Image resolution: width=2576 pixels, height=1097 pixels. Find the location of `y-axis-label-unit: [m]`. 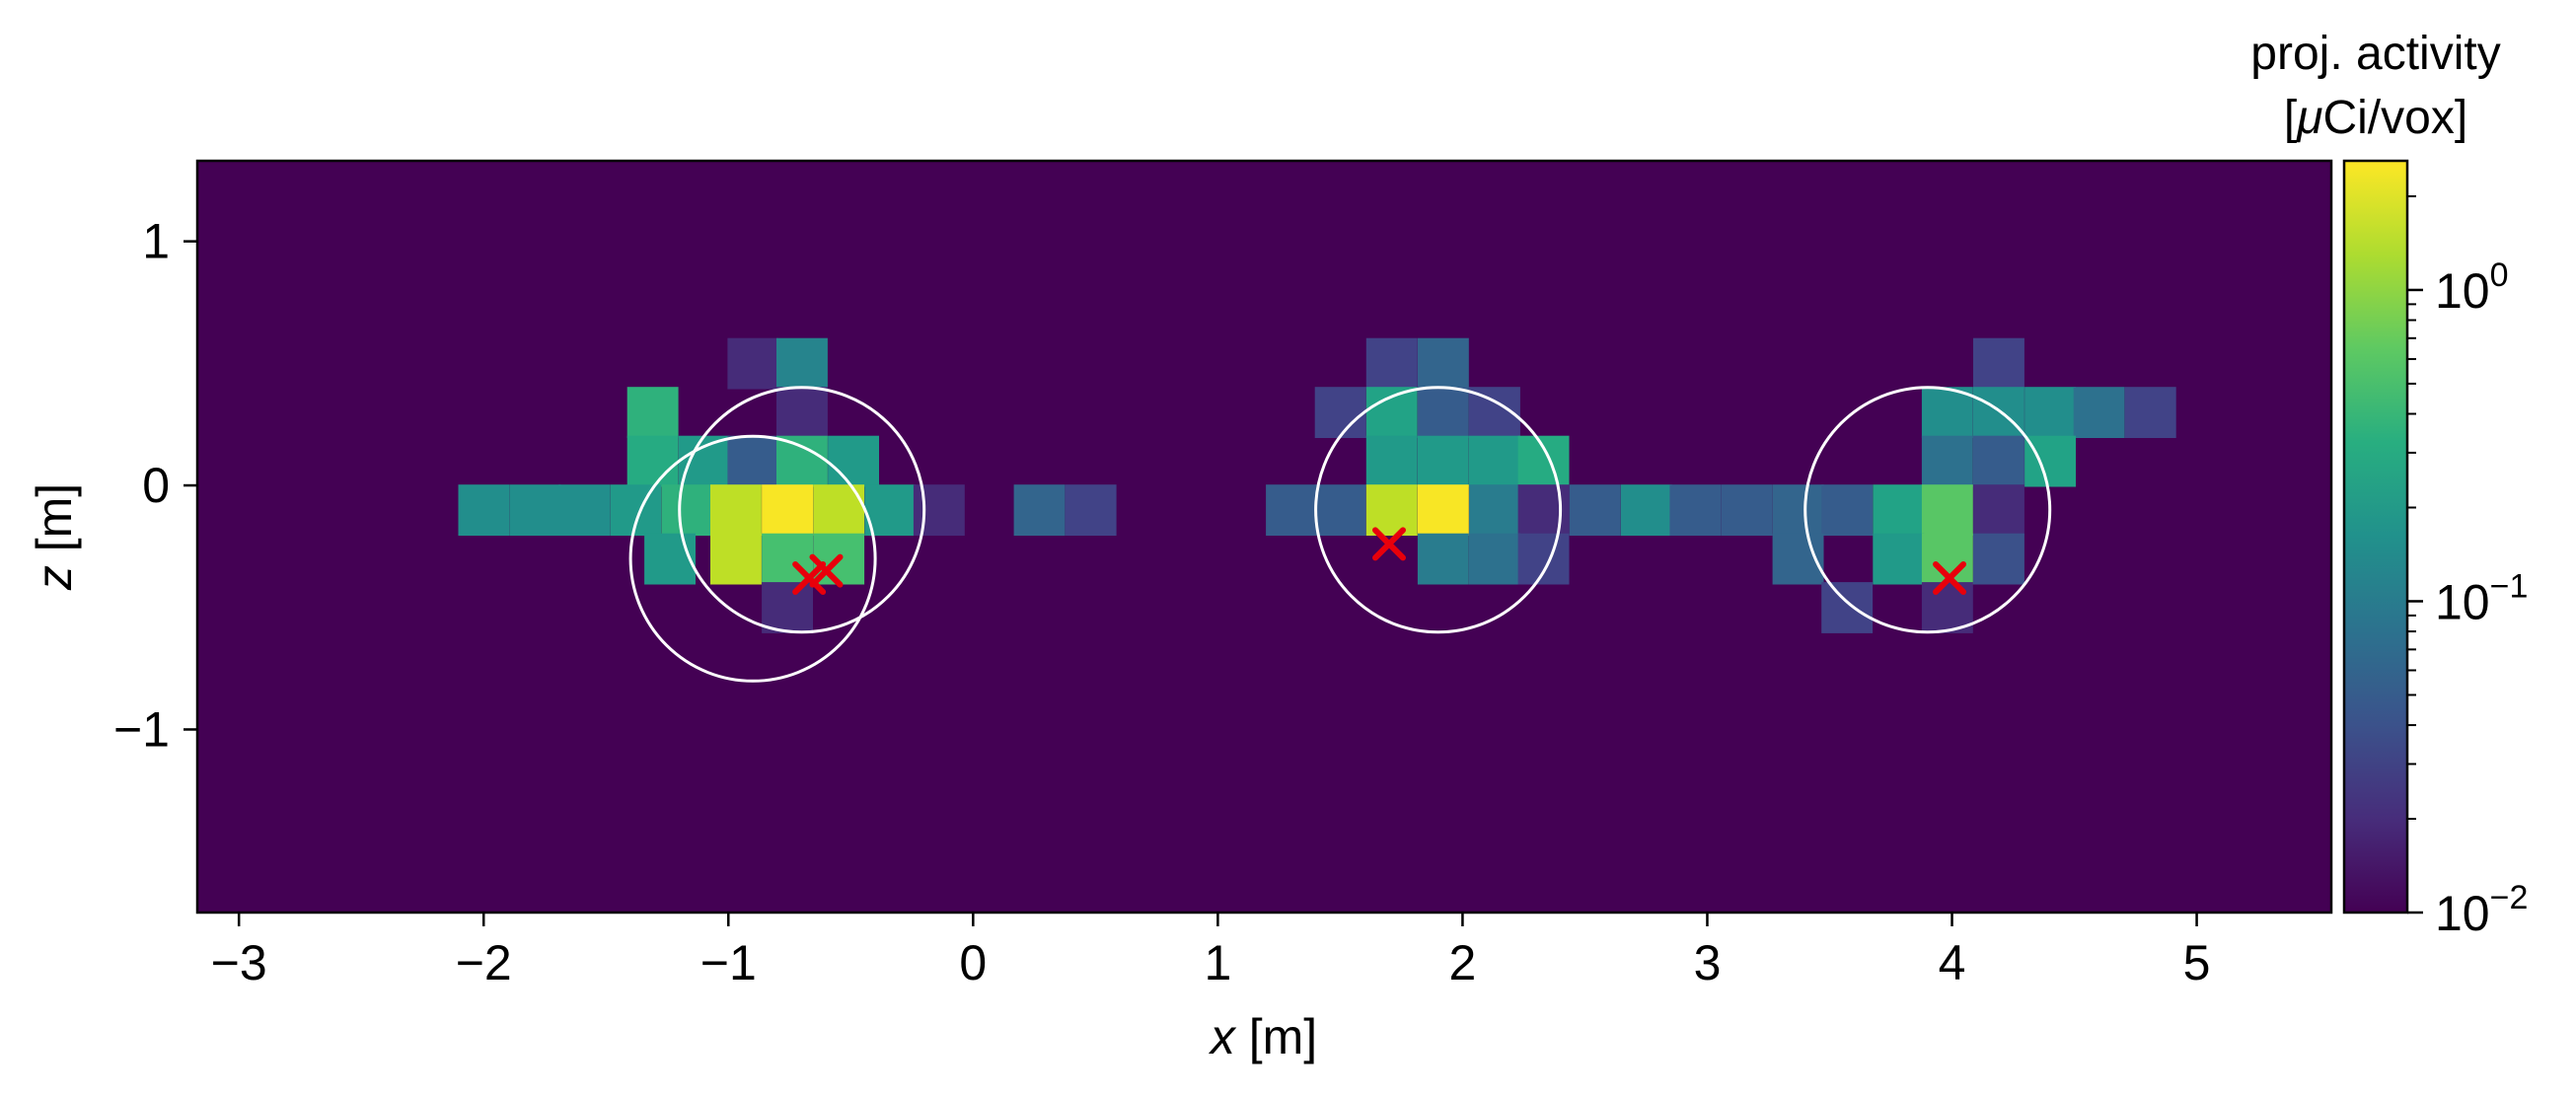

y-axis-label-unit: [m] is located at coordinates (54, 517).